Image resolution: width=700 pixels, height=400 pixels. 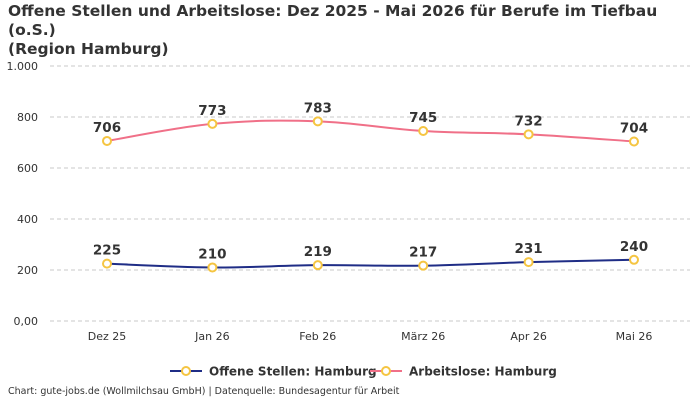 What do you see at coordinates (634, 336) in the screenshot?
I see `x-tick-label: Mai 26` at bounding box center [634, 336].